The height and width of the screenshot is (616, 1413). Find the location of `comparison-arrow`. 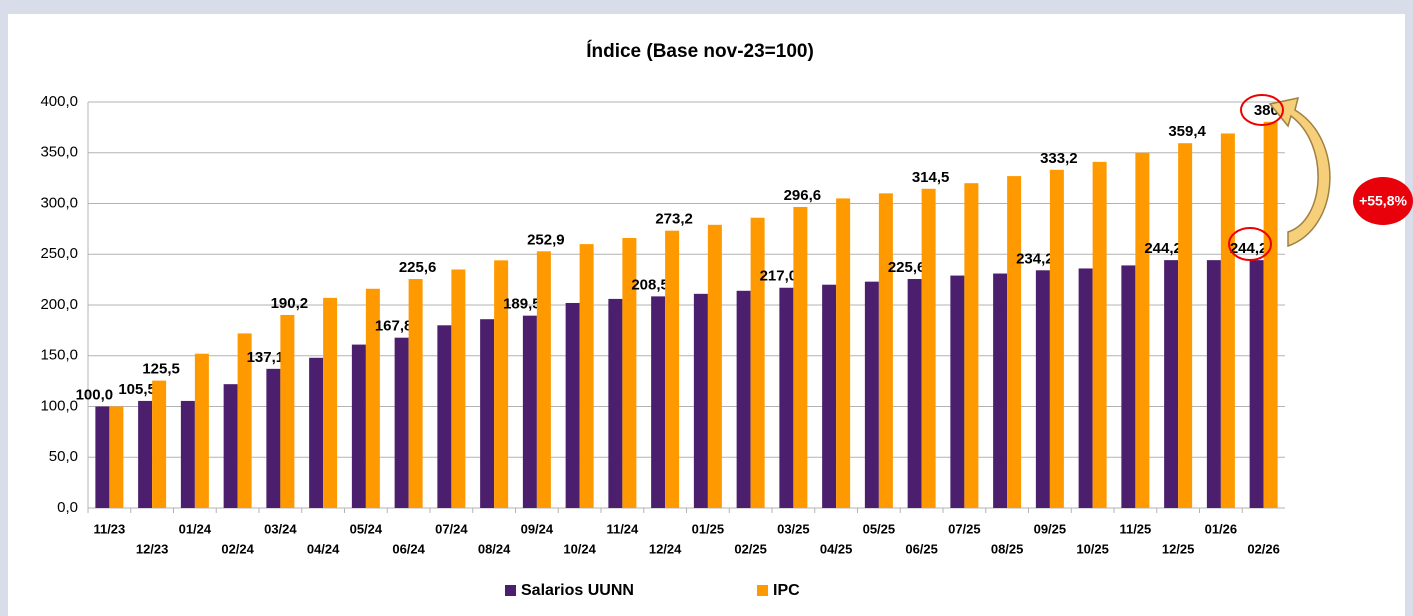

comparison-arrow is located at coordinates (1299, 172).